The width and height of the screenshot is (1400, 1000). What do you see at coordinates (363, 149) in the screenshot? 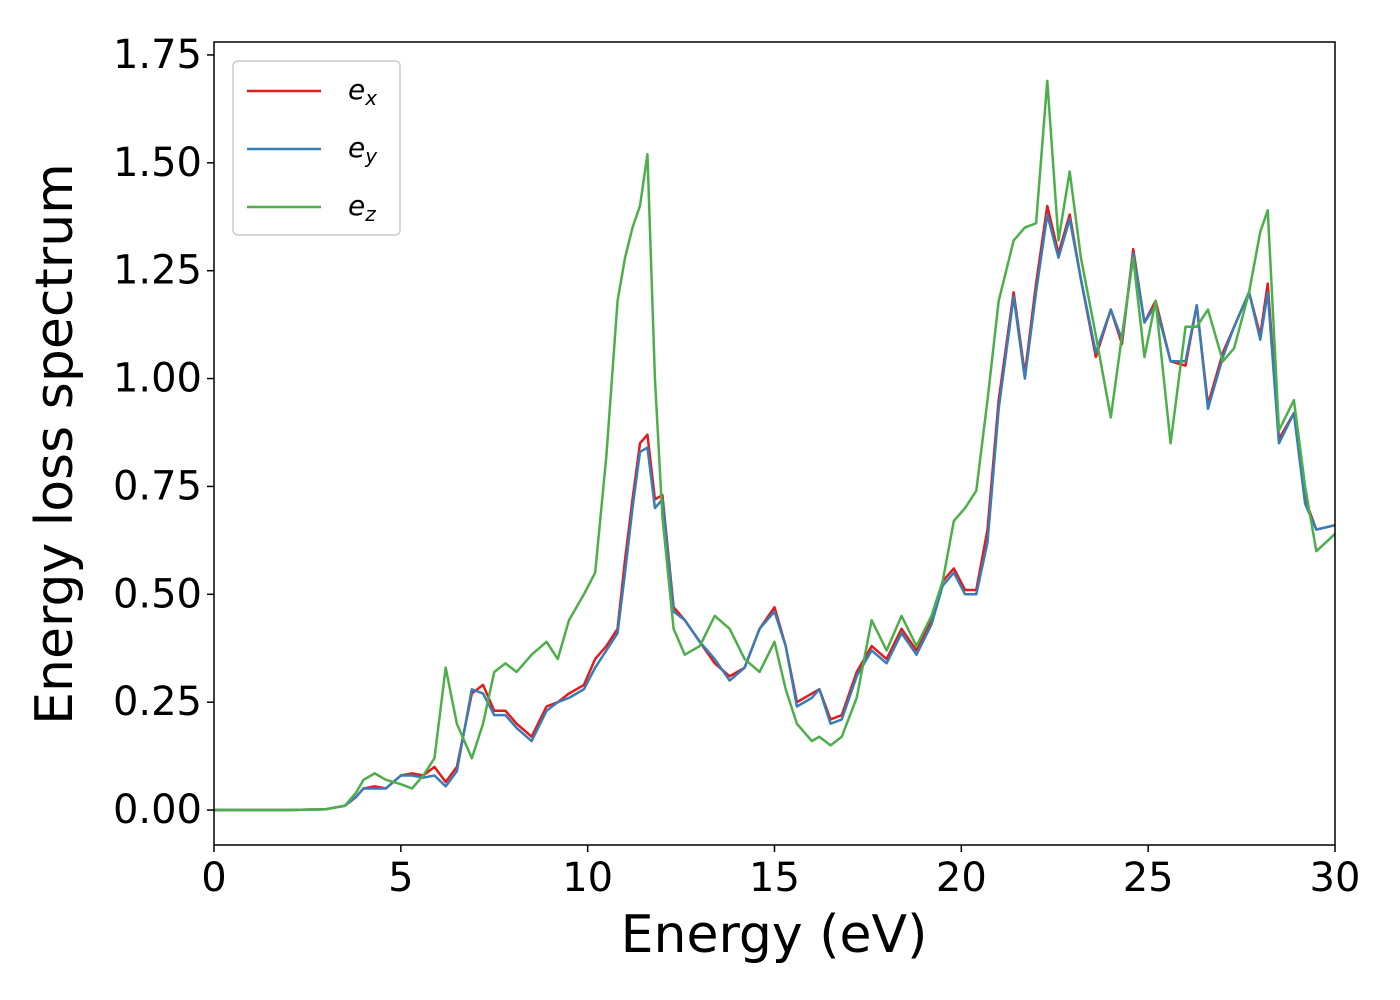
I see `legend-label: ey` at bounding box center [363, 149].